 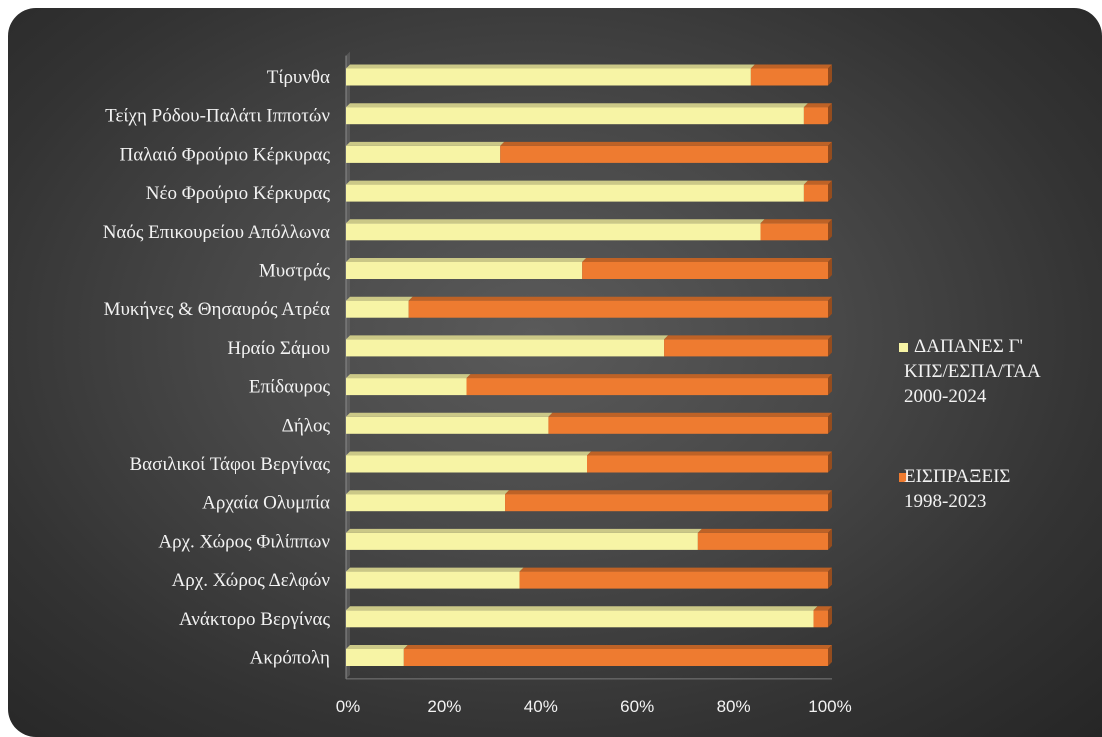 What do you see at coordinates (278, 348) in the screenshot?
I see `category-label: Ηραίο Σάμου` at bounding box center [278, 348].